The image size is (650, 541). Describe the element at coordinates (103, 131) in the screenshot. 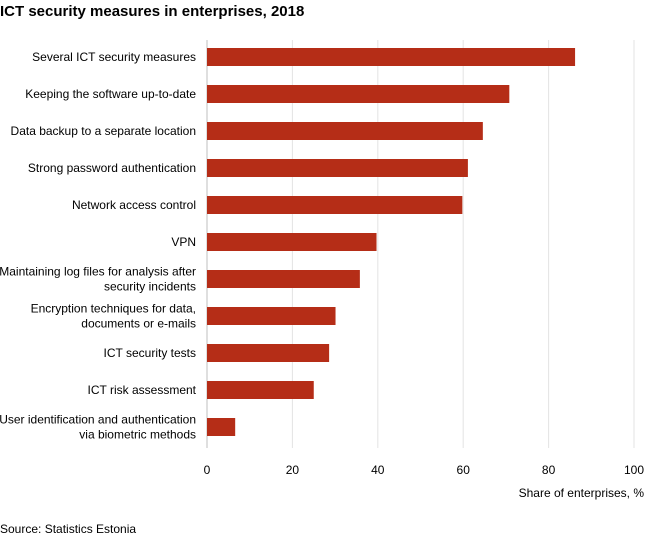

I see `category-label: Data backup to a separate location` at that location.